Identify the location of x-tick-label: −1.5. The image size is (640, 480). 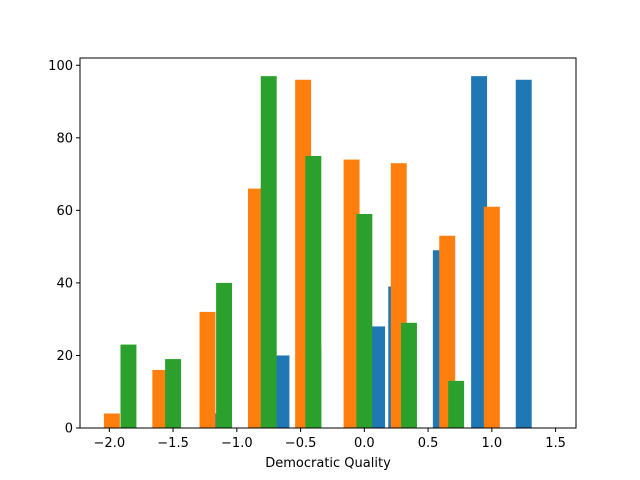
(173, 443).